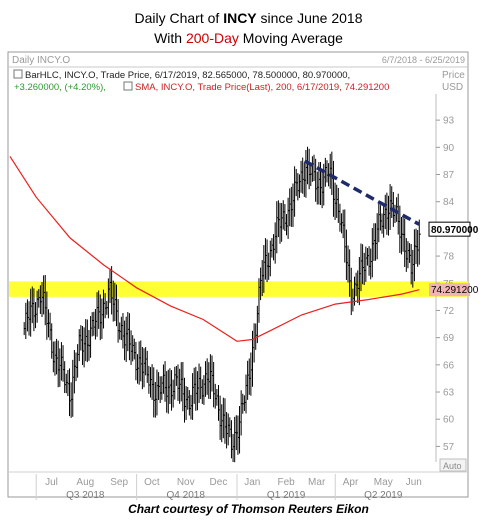 The width and height of the screenshot is (497, 523). What do you see at coordinates (414, 482) in the screenshot?
I see `x-month-label: Jun` at bounding box center [414, 482].